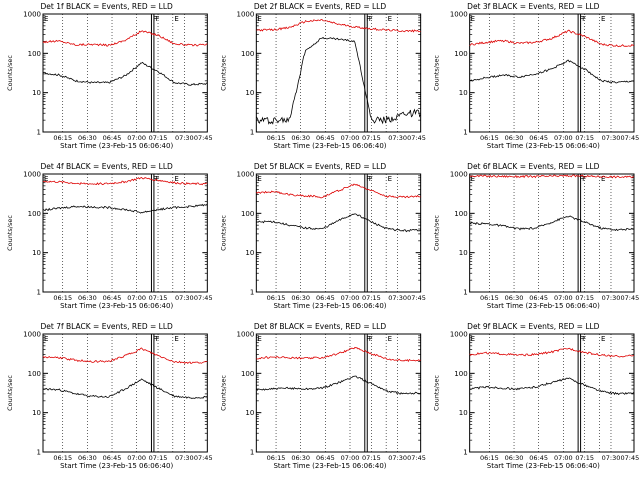  Describe the element at coordinates (533, 326) in the screenshot. I see `panel-title: Det 9f BLACK = Events, RED = LLD` at that location.